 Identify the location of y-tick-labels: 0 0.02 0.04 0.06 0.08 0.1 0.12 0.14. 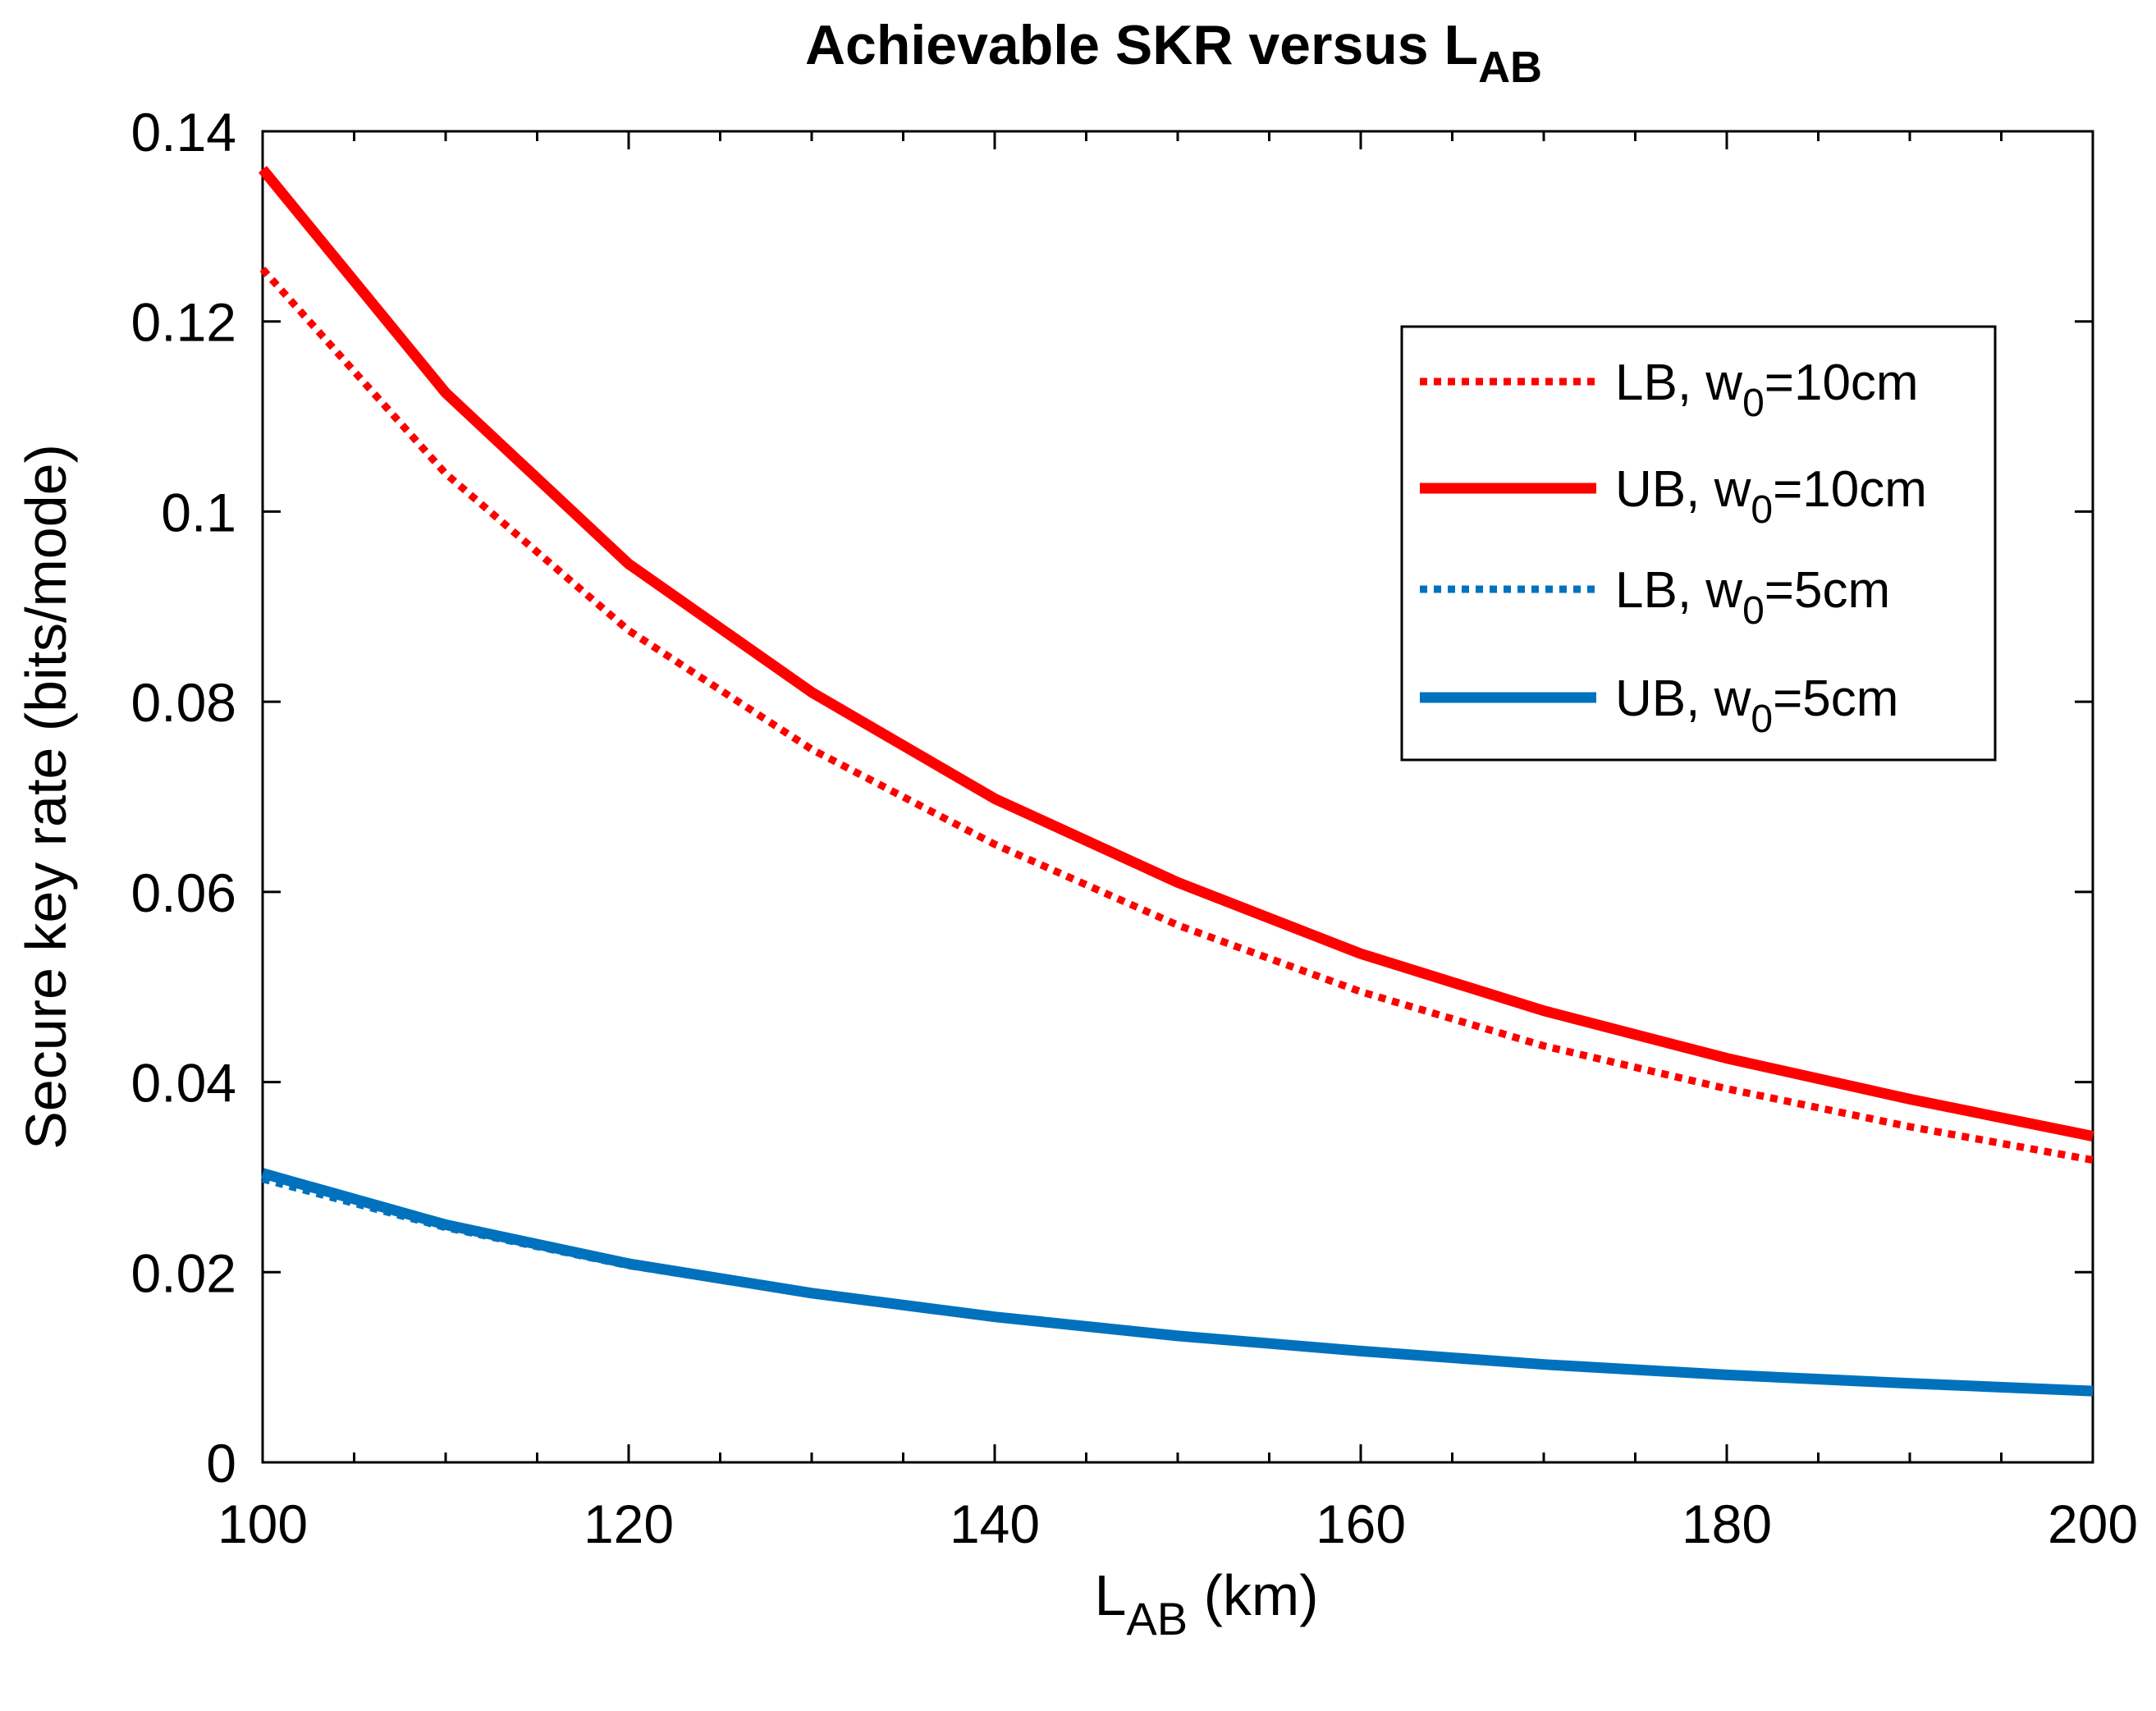
(183, 798).